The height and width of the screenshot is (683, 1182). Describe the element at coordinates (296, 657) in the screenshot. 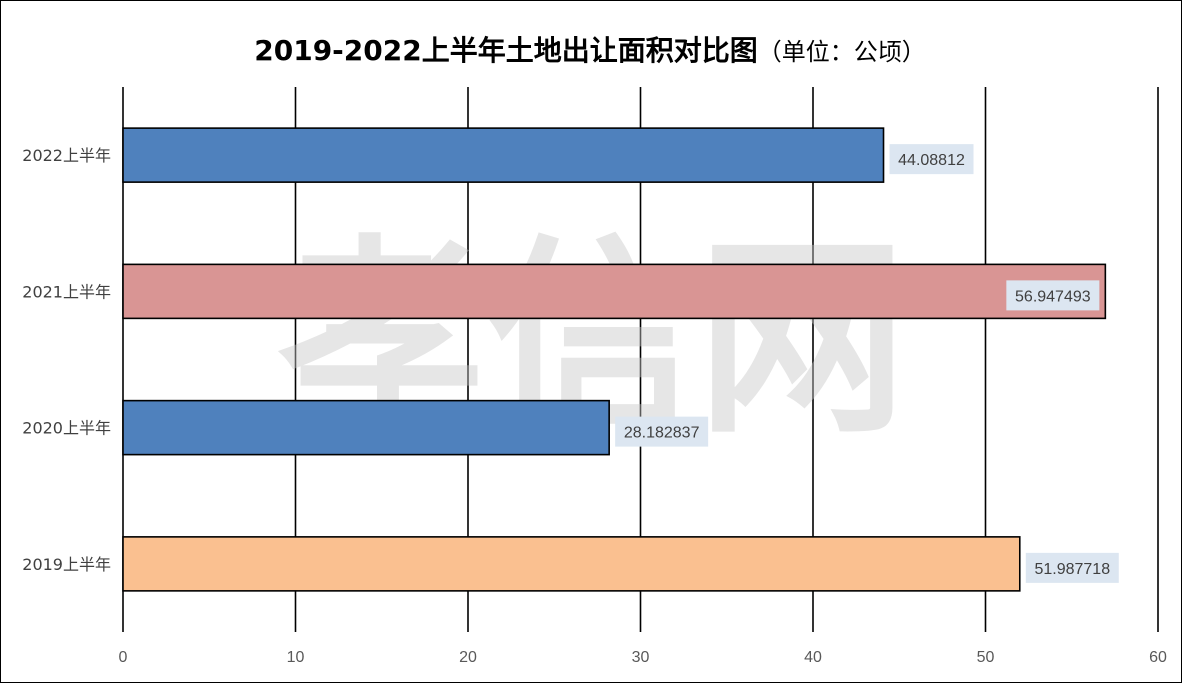

I see `x-tick-label: 10` at that location.